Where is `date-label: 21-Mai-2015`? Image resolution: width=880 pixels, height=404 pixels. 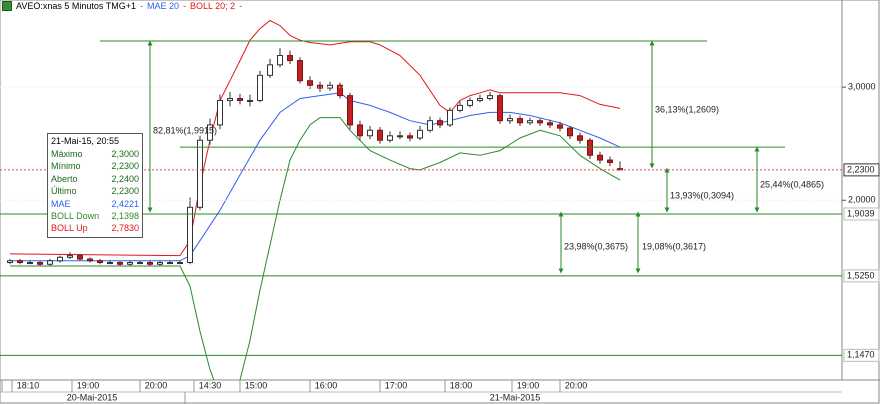
date-label: 21-Mai-2015 is located at coordinates (515, 397).